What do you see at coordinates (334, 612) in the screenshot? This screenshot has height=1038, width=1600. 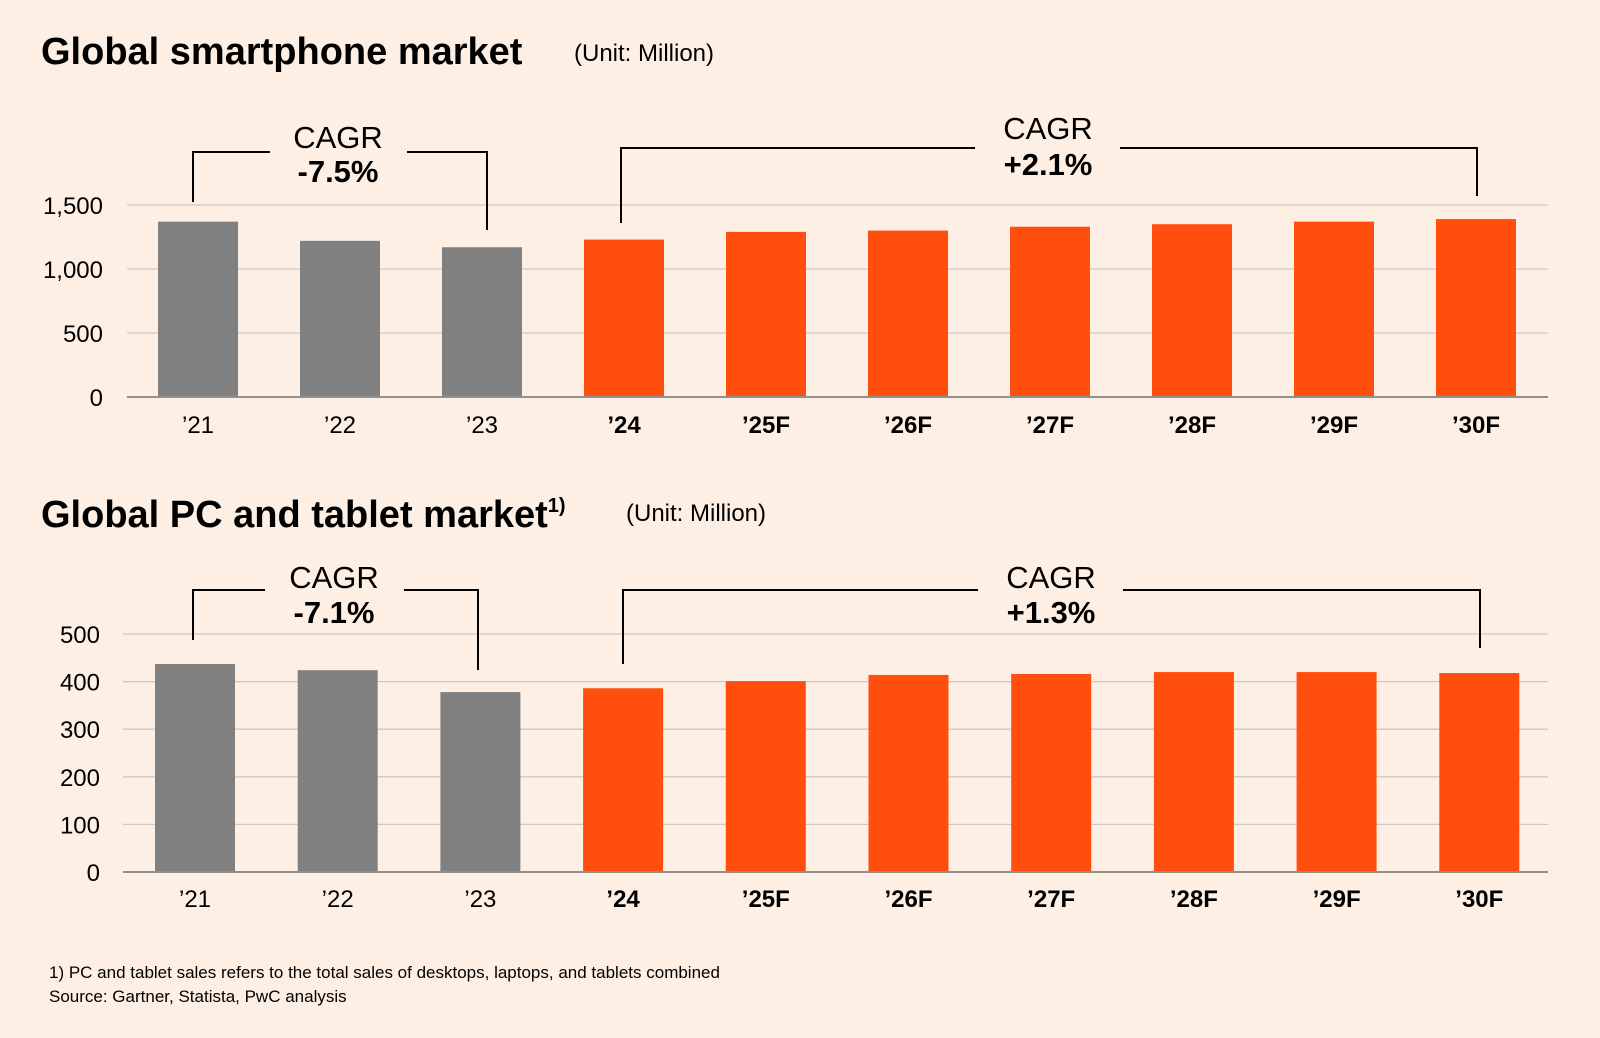 I see `chart2-cagr-value: -7.1%` at bounding box center [334, 612].